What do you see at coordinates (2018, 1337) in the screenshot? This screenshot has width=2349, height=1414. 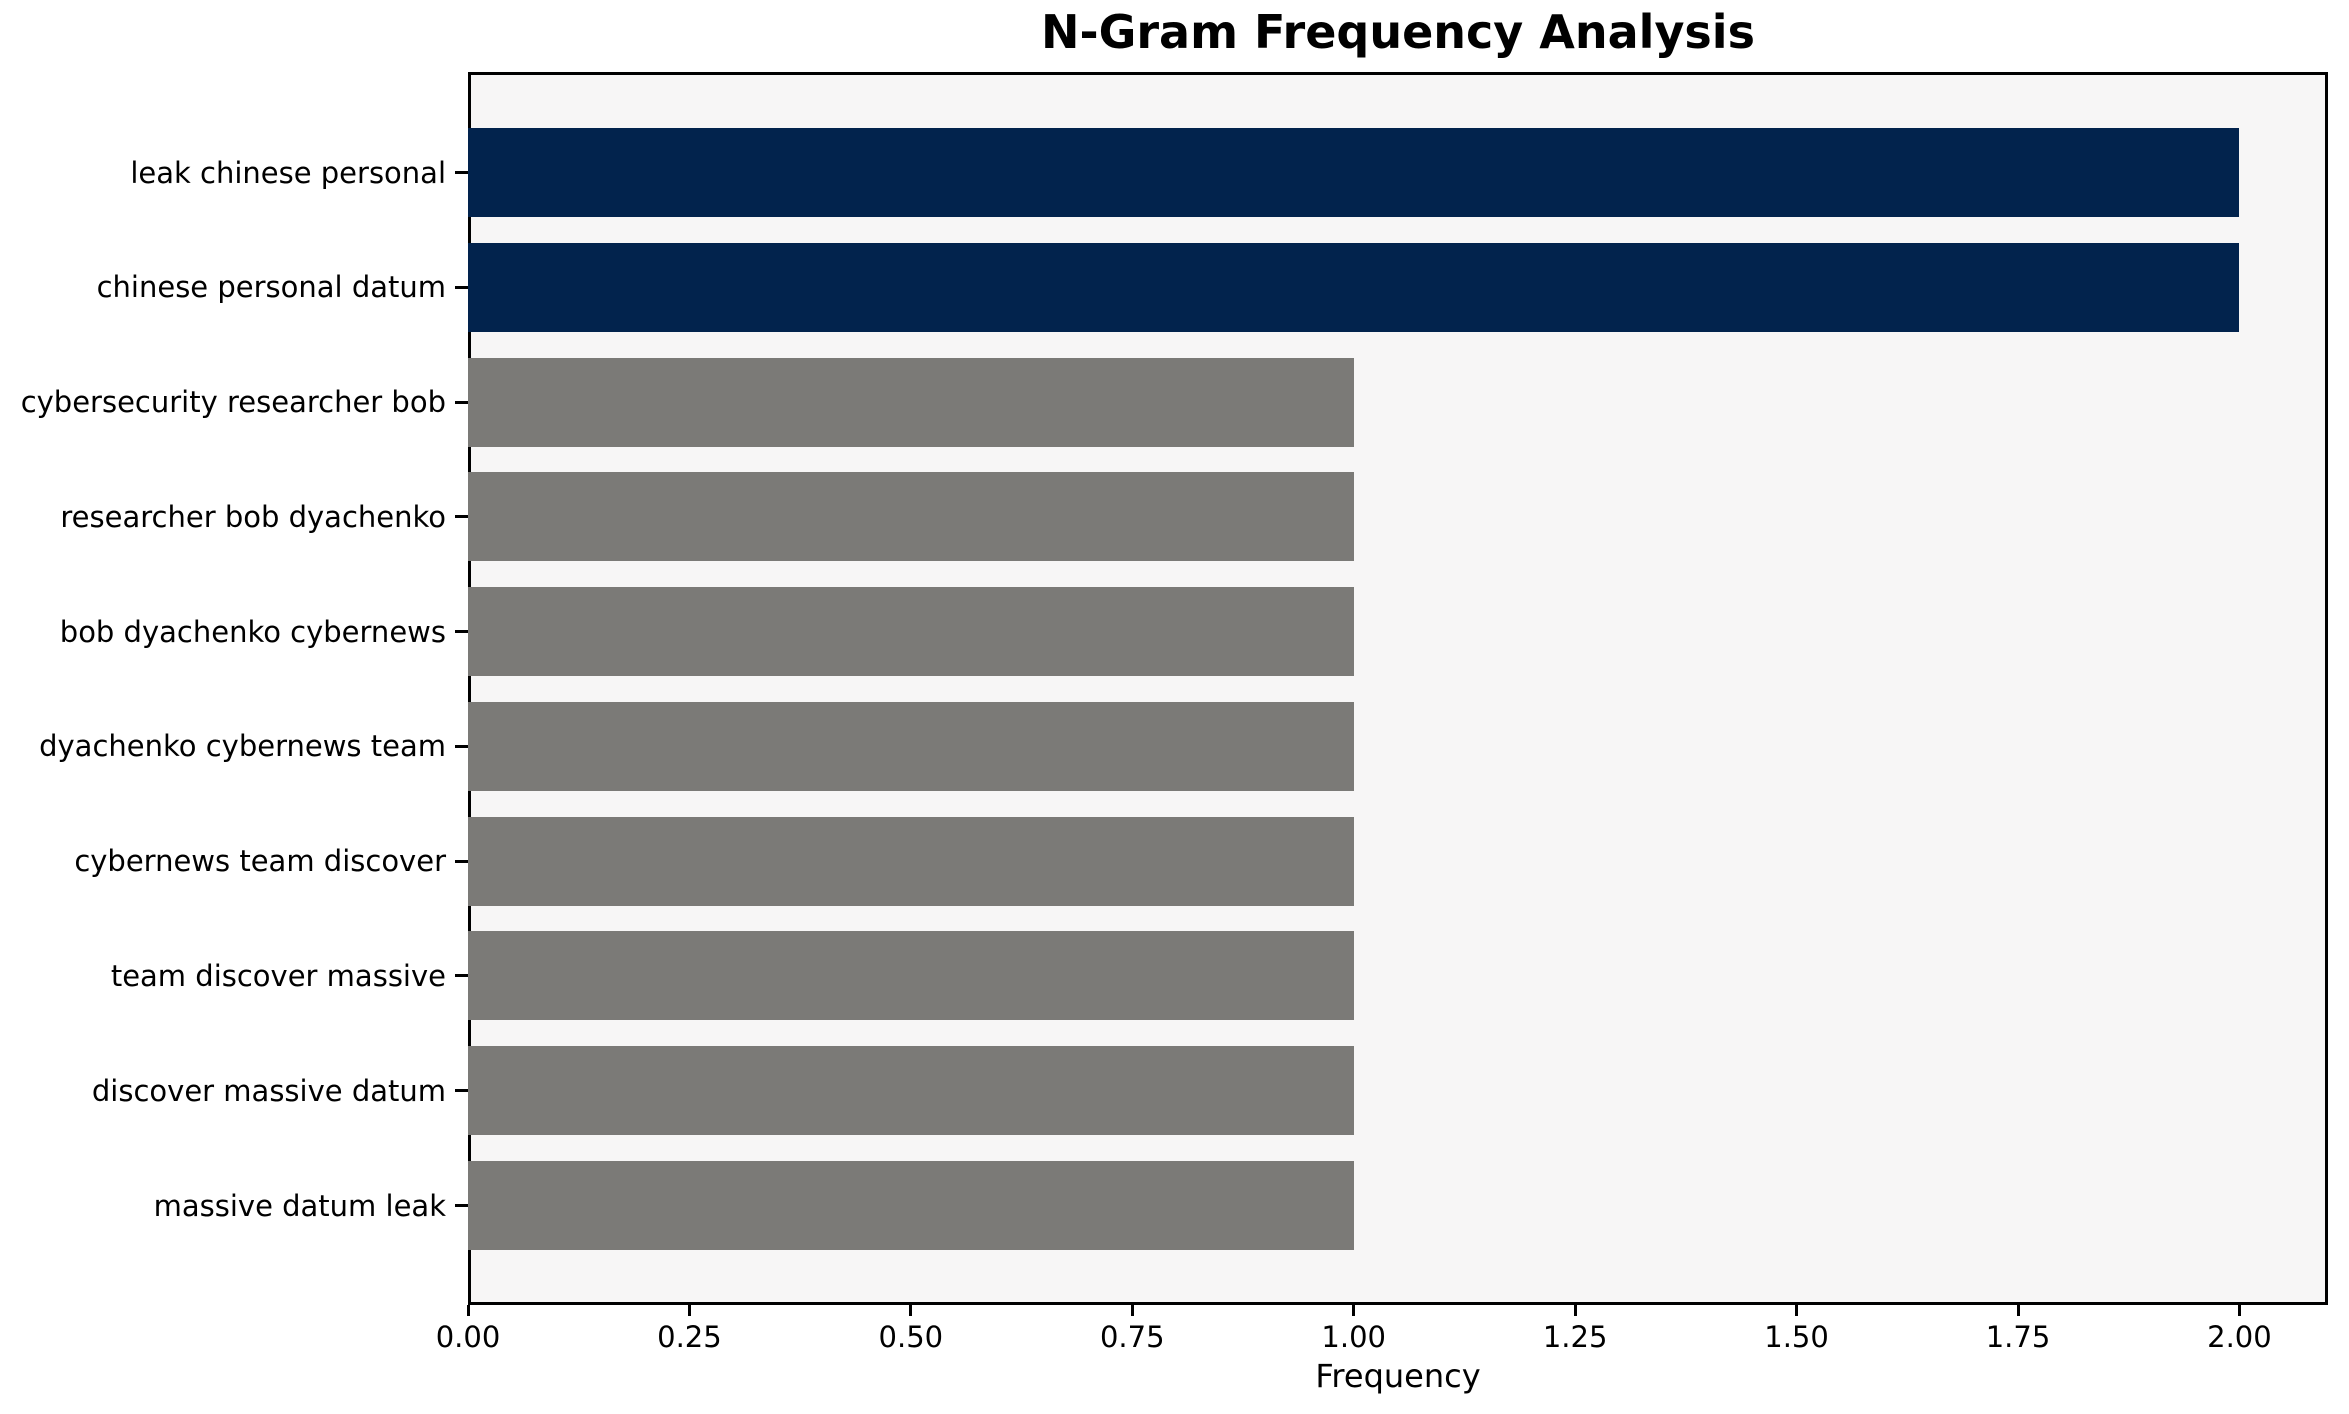 I see `x-tick-label: 1.75` at bounding box center [2018, 1337].